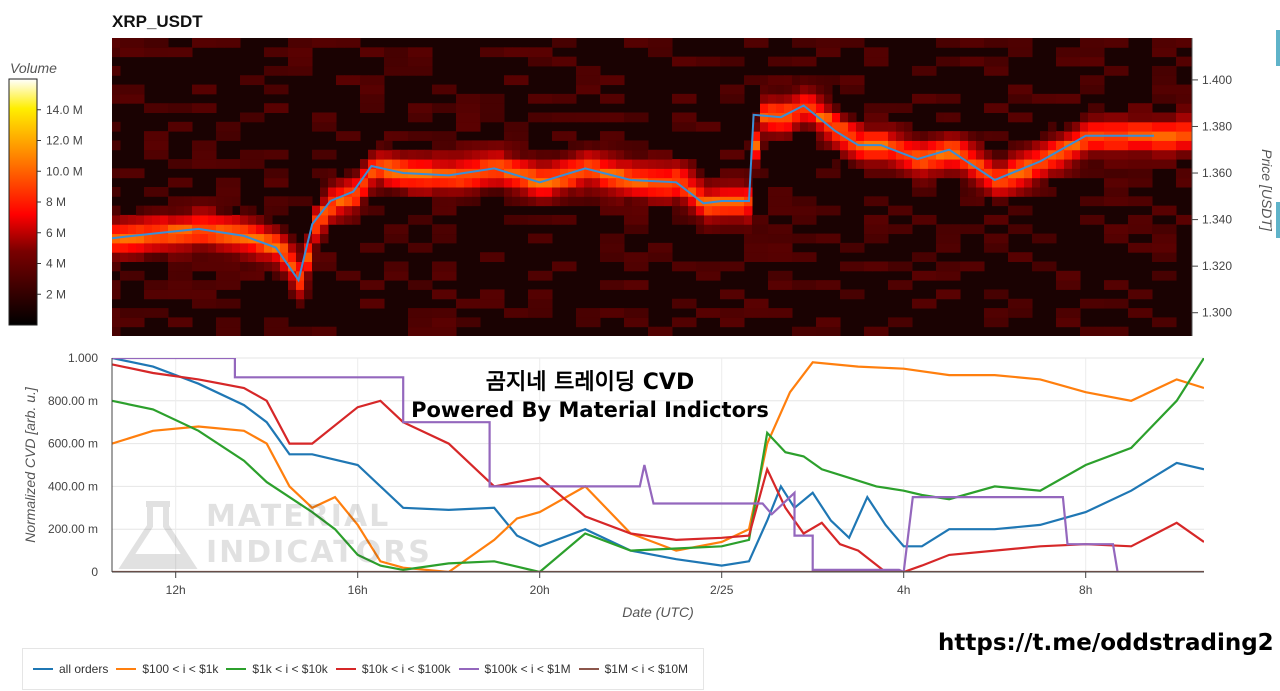 Image resolution: width=1280 pixels, height=691 pixels. Describe the element at coordinates (1217, 266) in the screenshot. I see `price-tick-label: 1.320` at that location.